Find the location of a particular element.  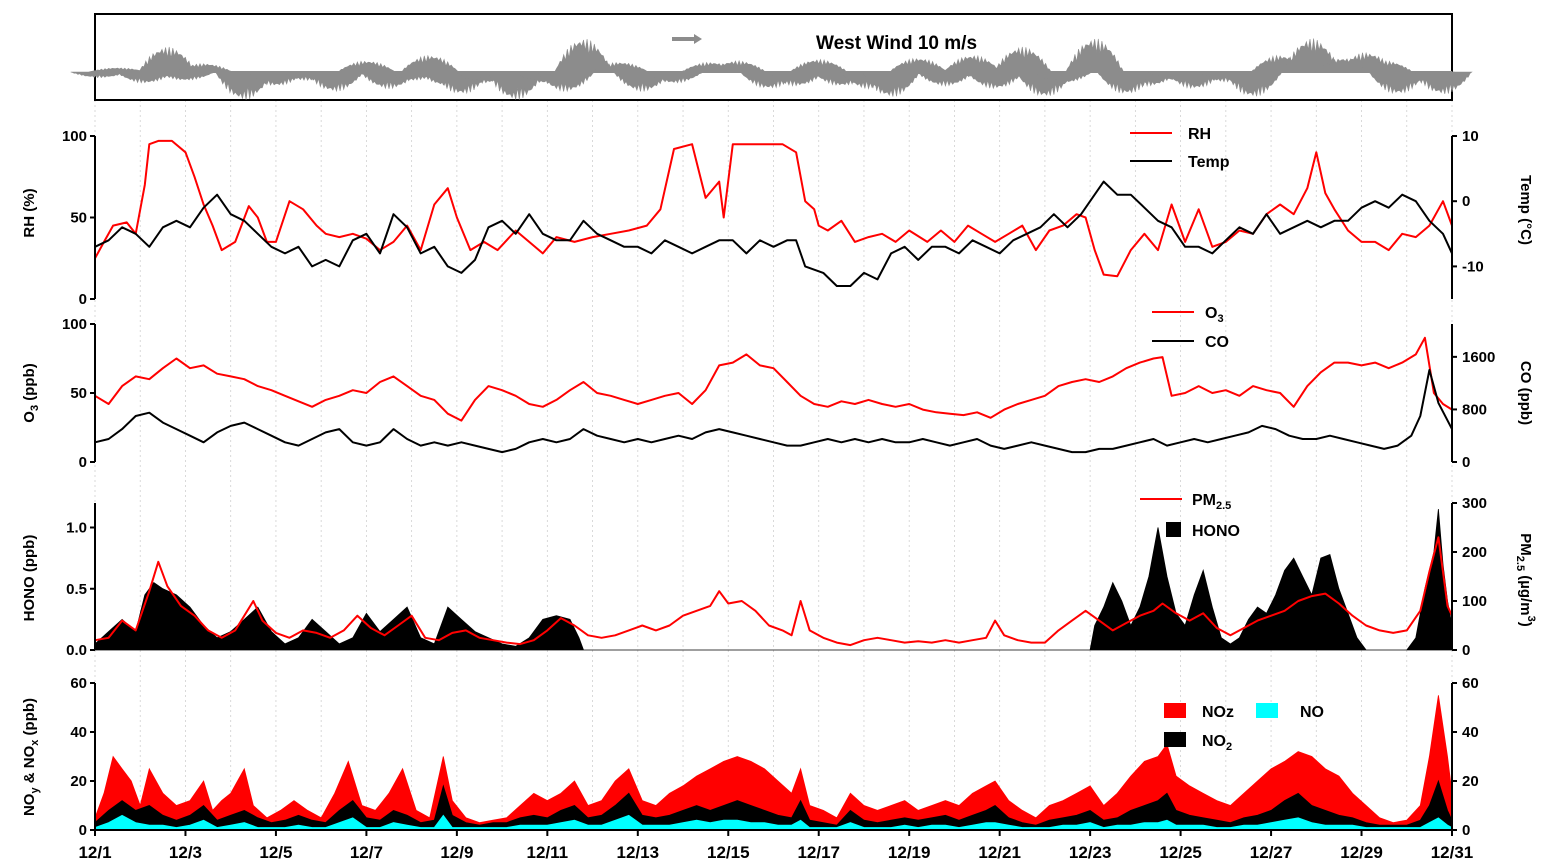

o3-axis-title-sub: 3 is located at coordinates (35, 408).